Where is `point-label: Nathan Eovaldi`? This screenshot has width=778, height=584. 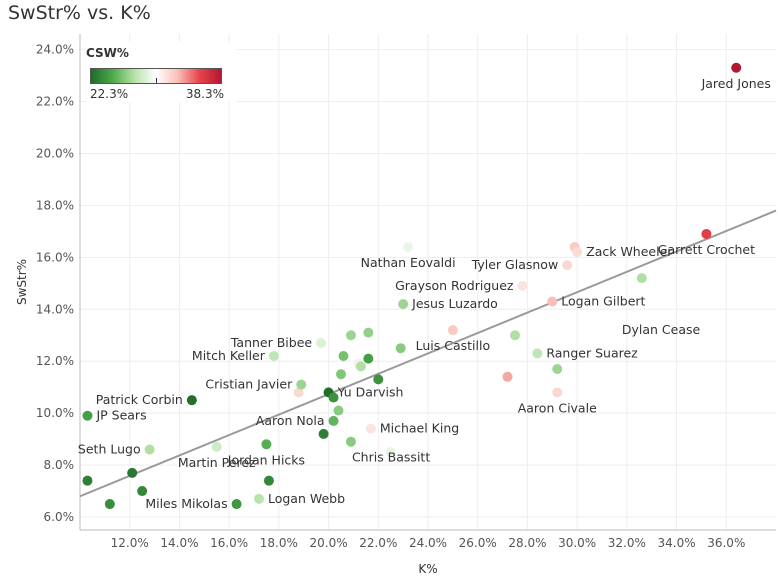
point-label: Nathan Eovaldi is located at coordinates (408, 262).